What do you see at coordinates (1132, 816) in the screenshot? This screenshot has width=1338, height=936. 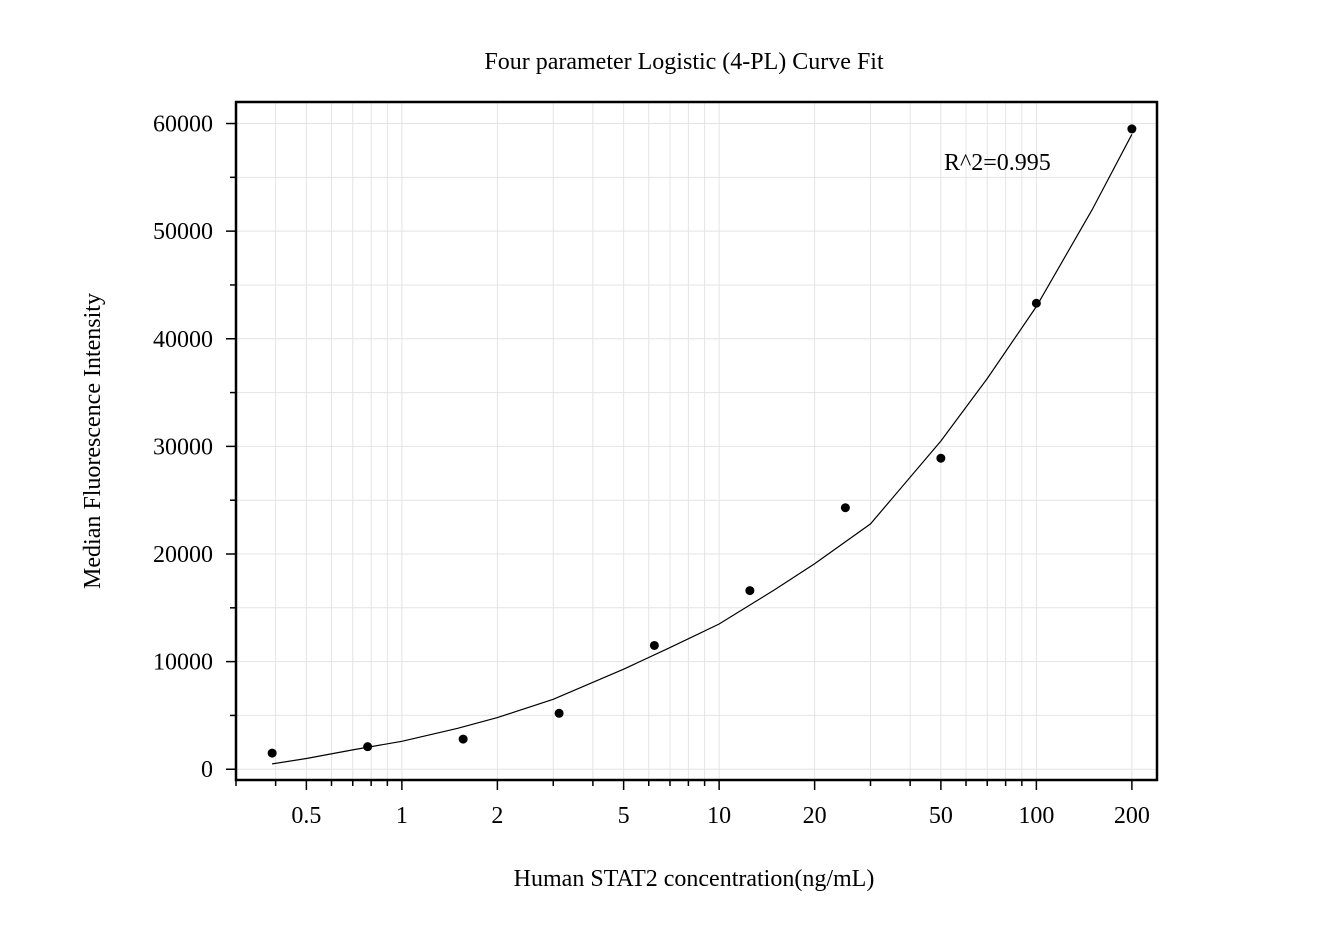 I see `x-tick-label: 200` at bounding box center [1132, 816].